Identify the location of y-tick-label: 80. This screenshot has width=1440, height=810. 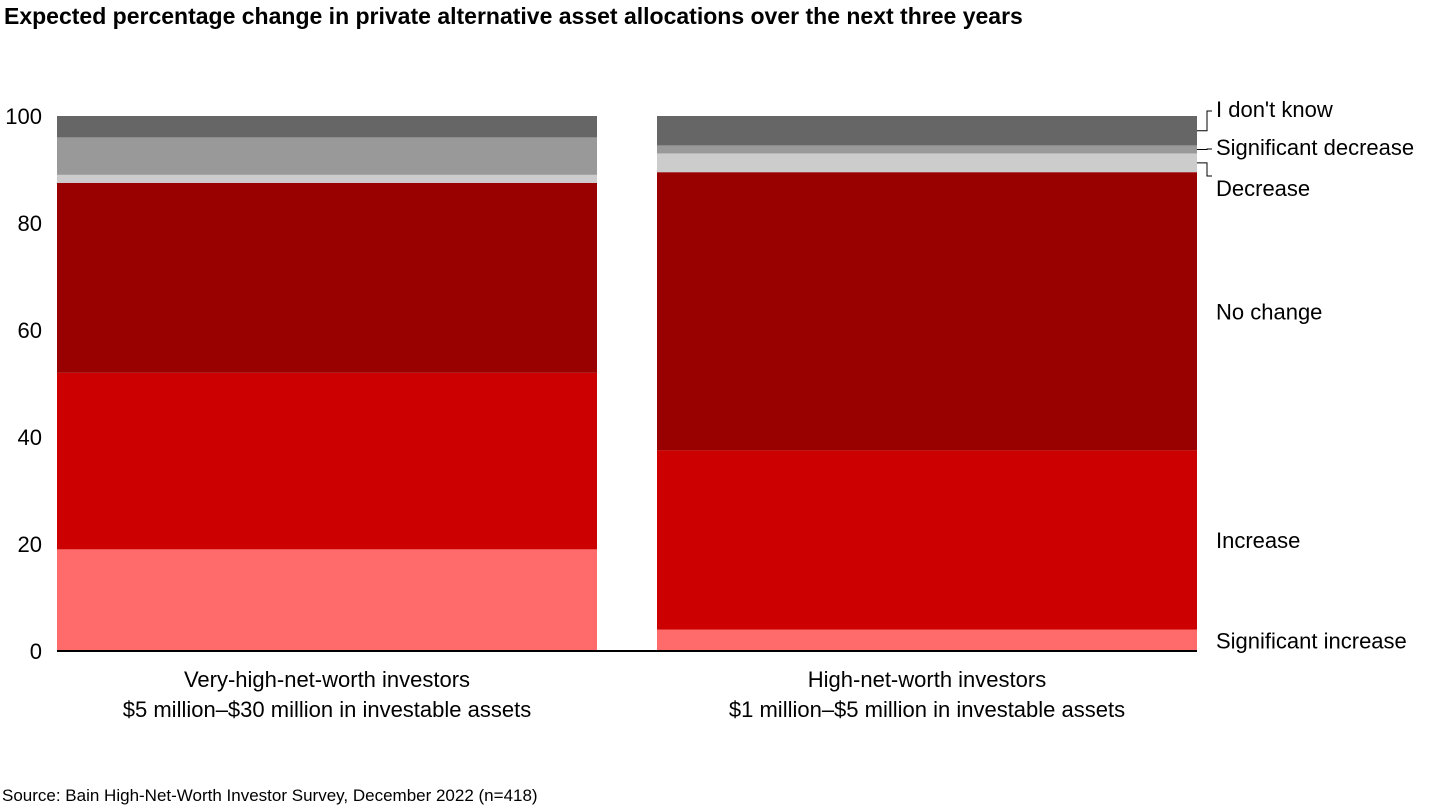
(30, 223).